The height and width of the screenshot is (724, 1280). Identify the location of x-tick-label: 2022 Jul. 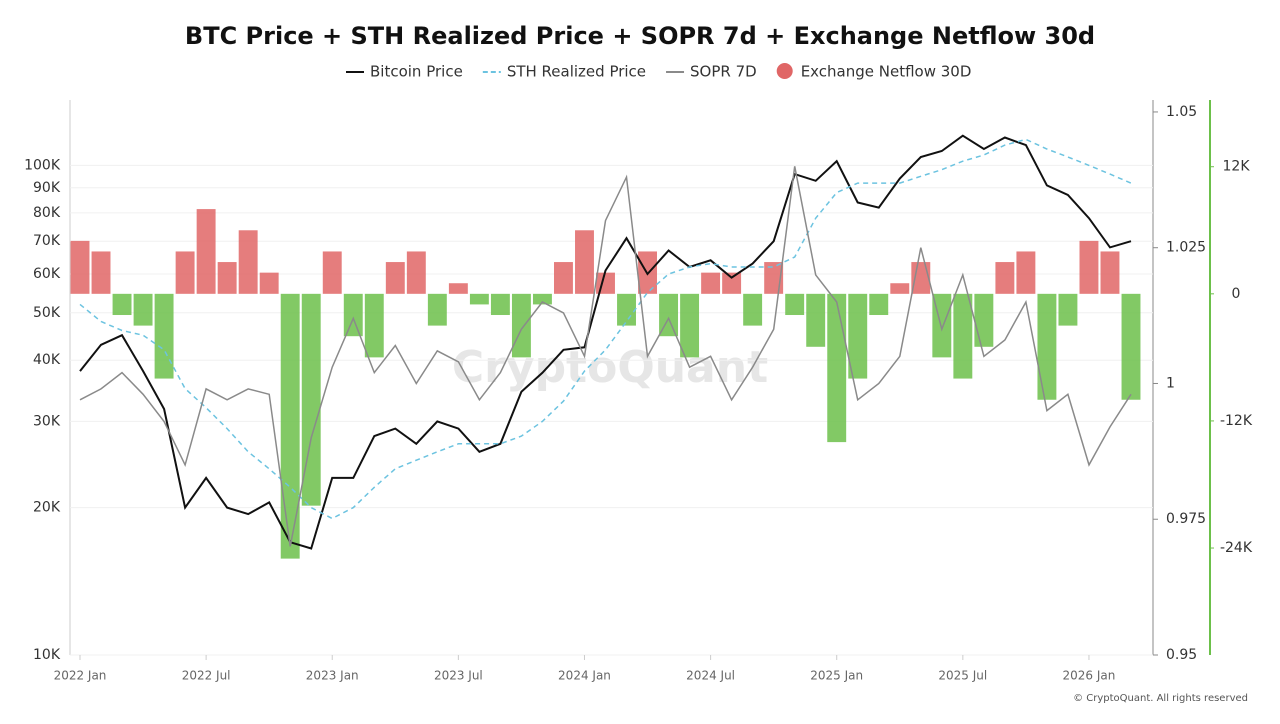
(206, 676).